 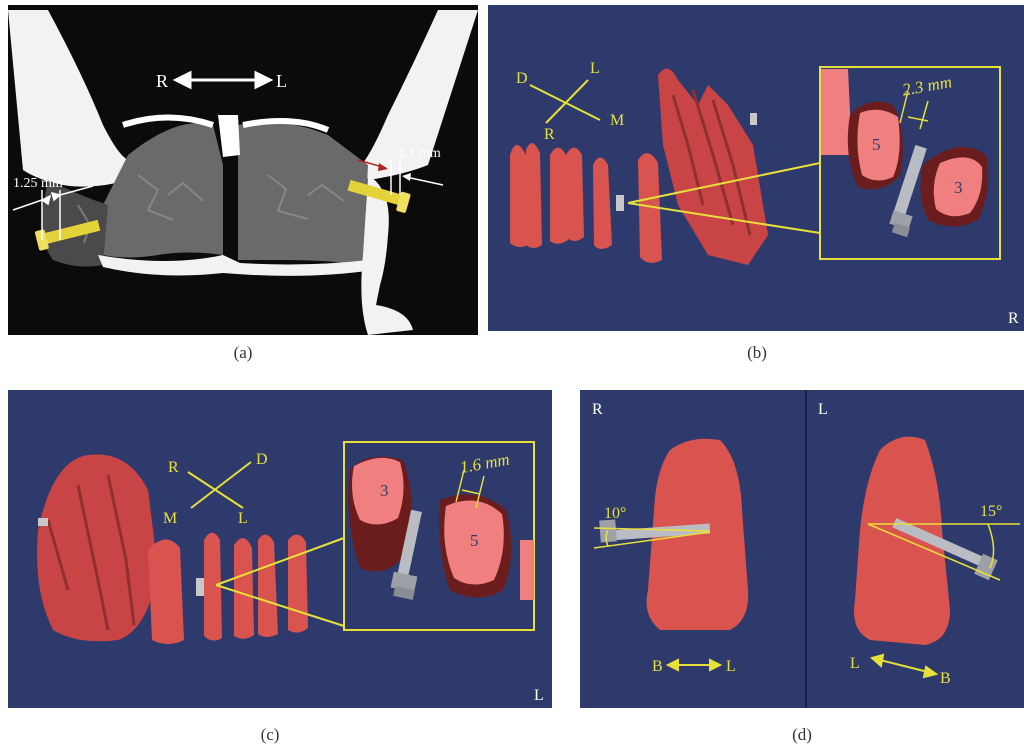 I want to click on side-label-left-d: R, so click(x=597, y=409).